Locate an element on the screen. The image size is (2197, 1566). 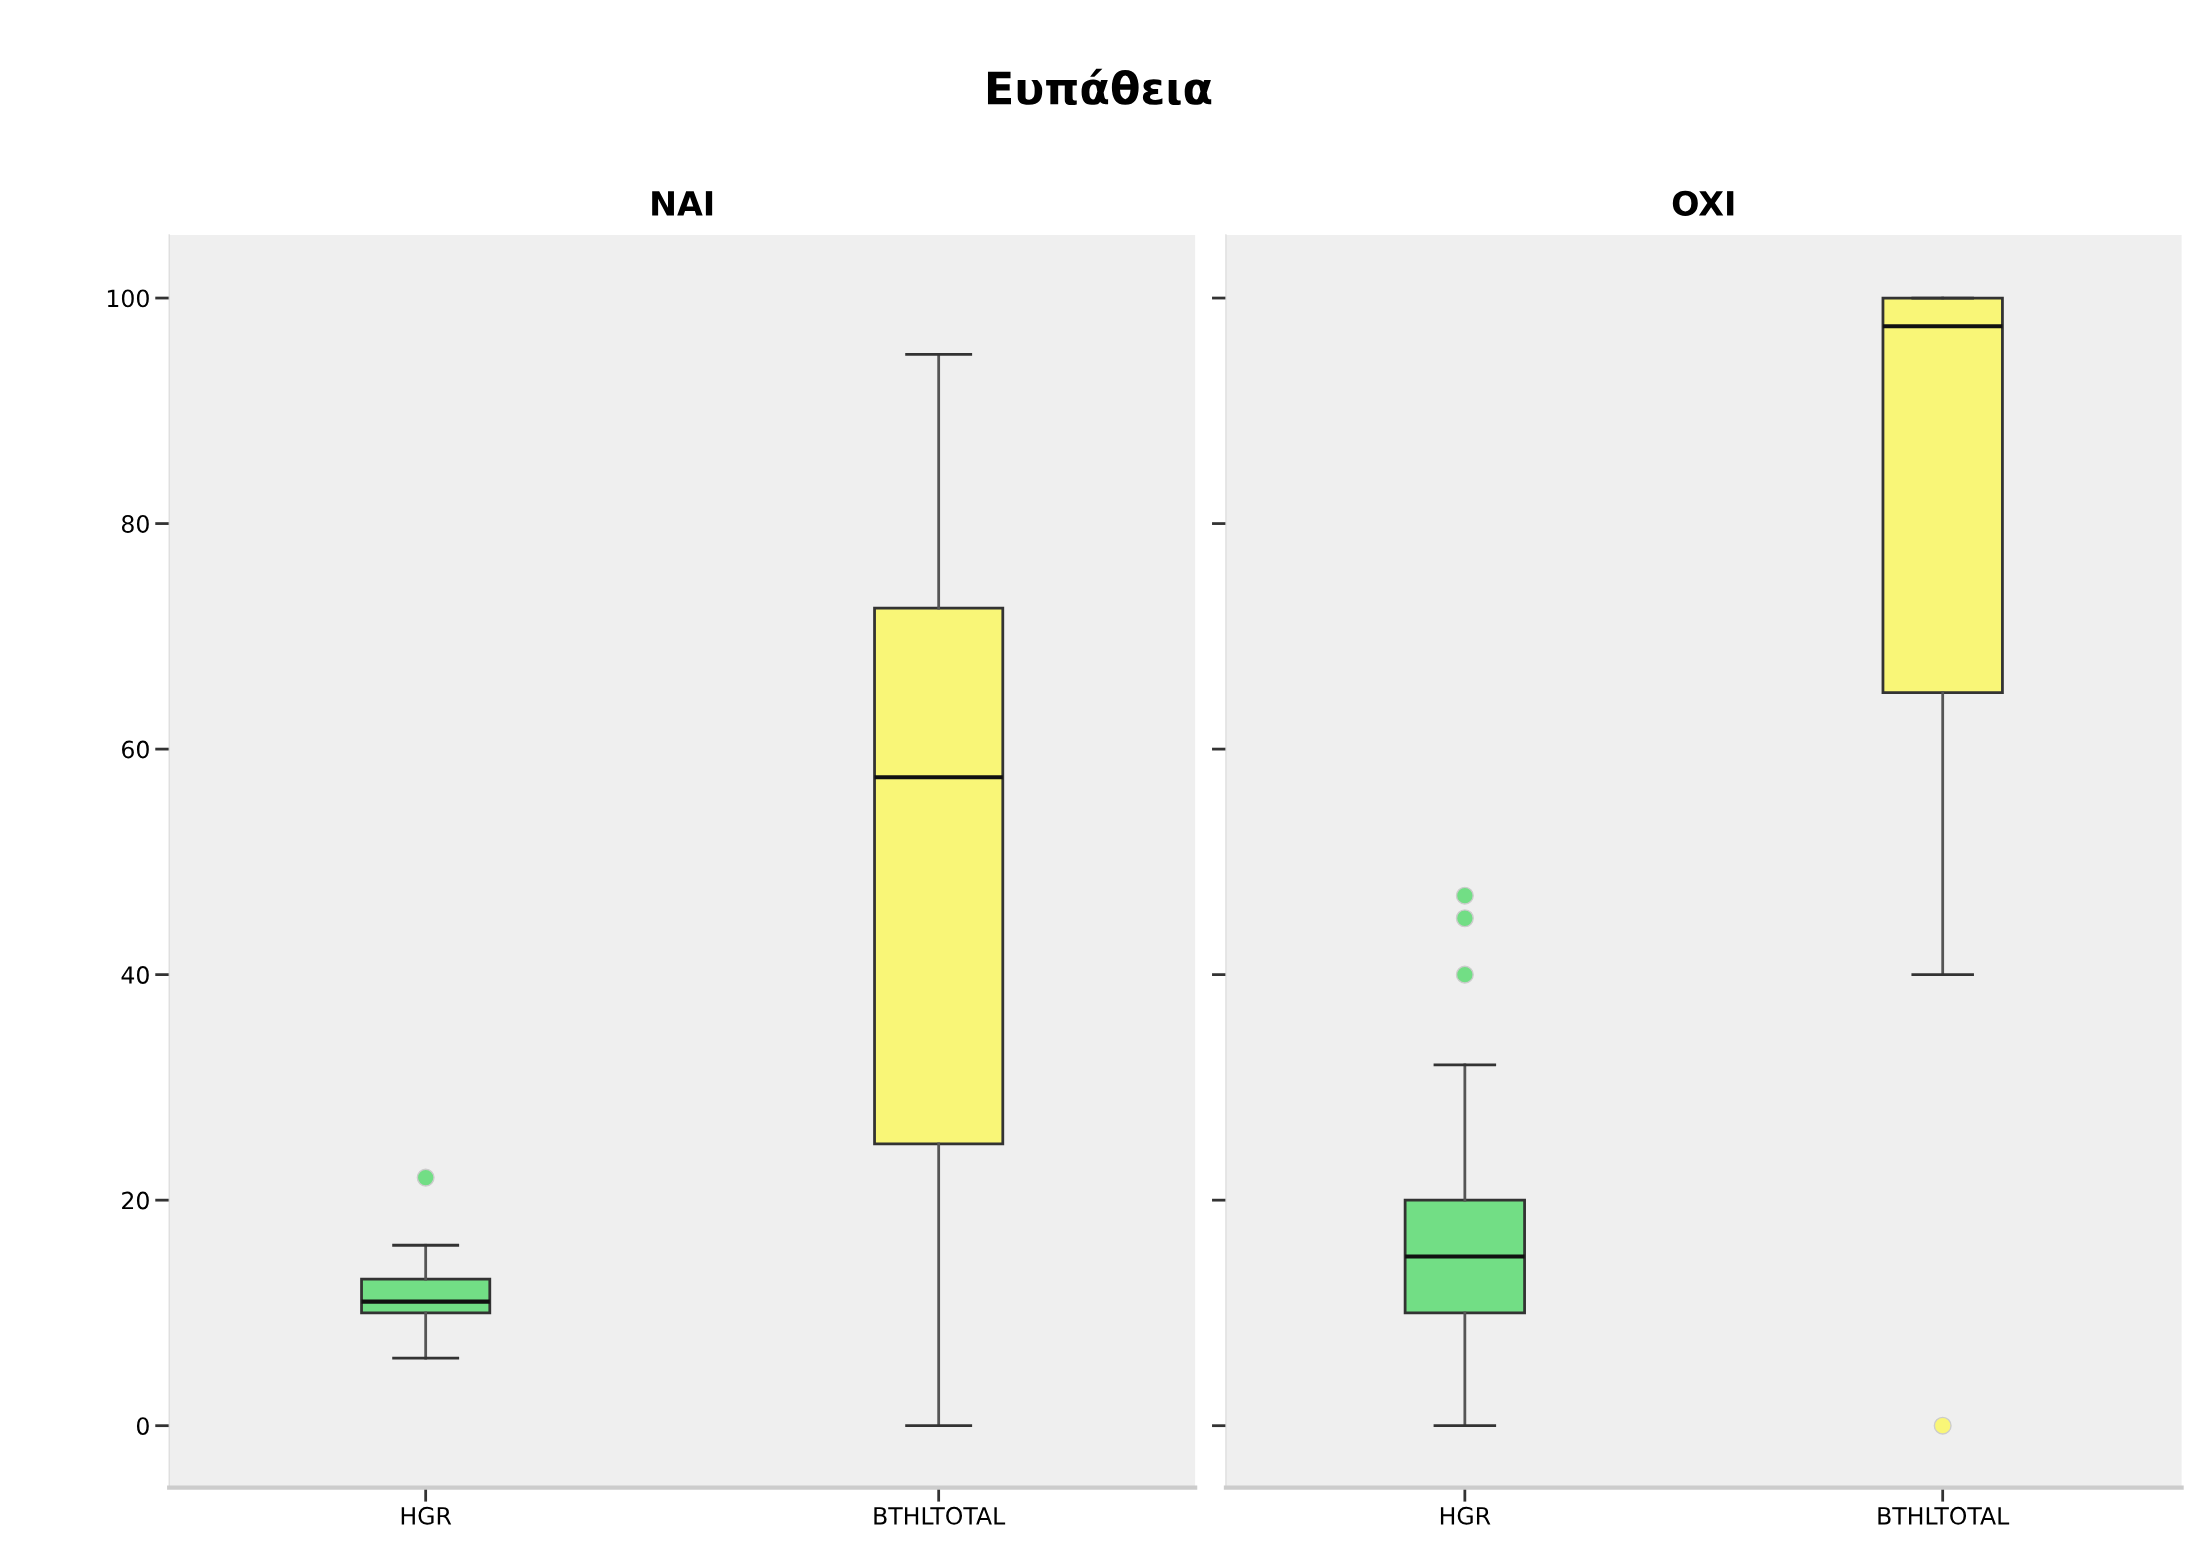
y-tick-label: 60 is located at coordinates (135, 749).